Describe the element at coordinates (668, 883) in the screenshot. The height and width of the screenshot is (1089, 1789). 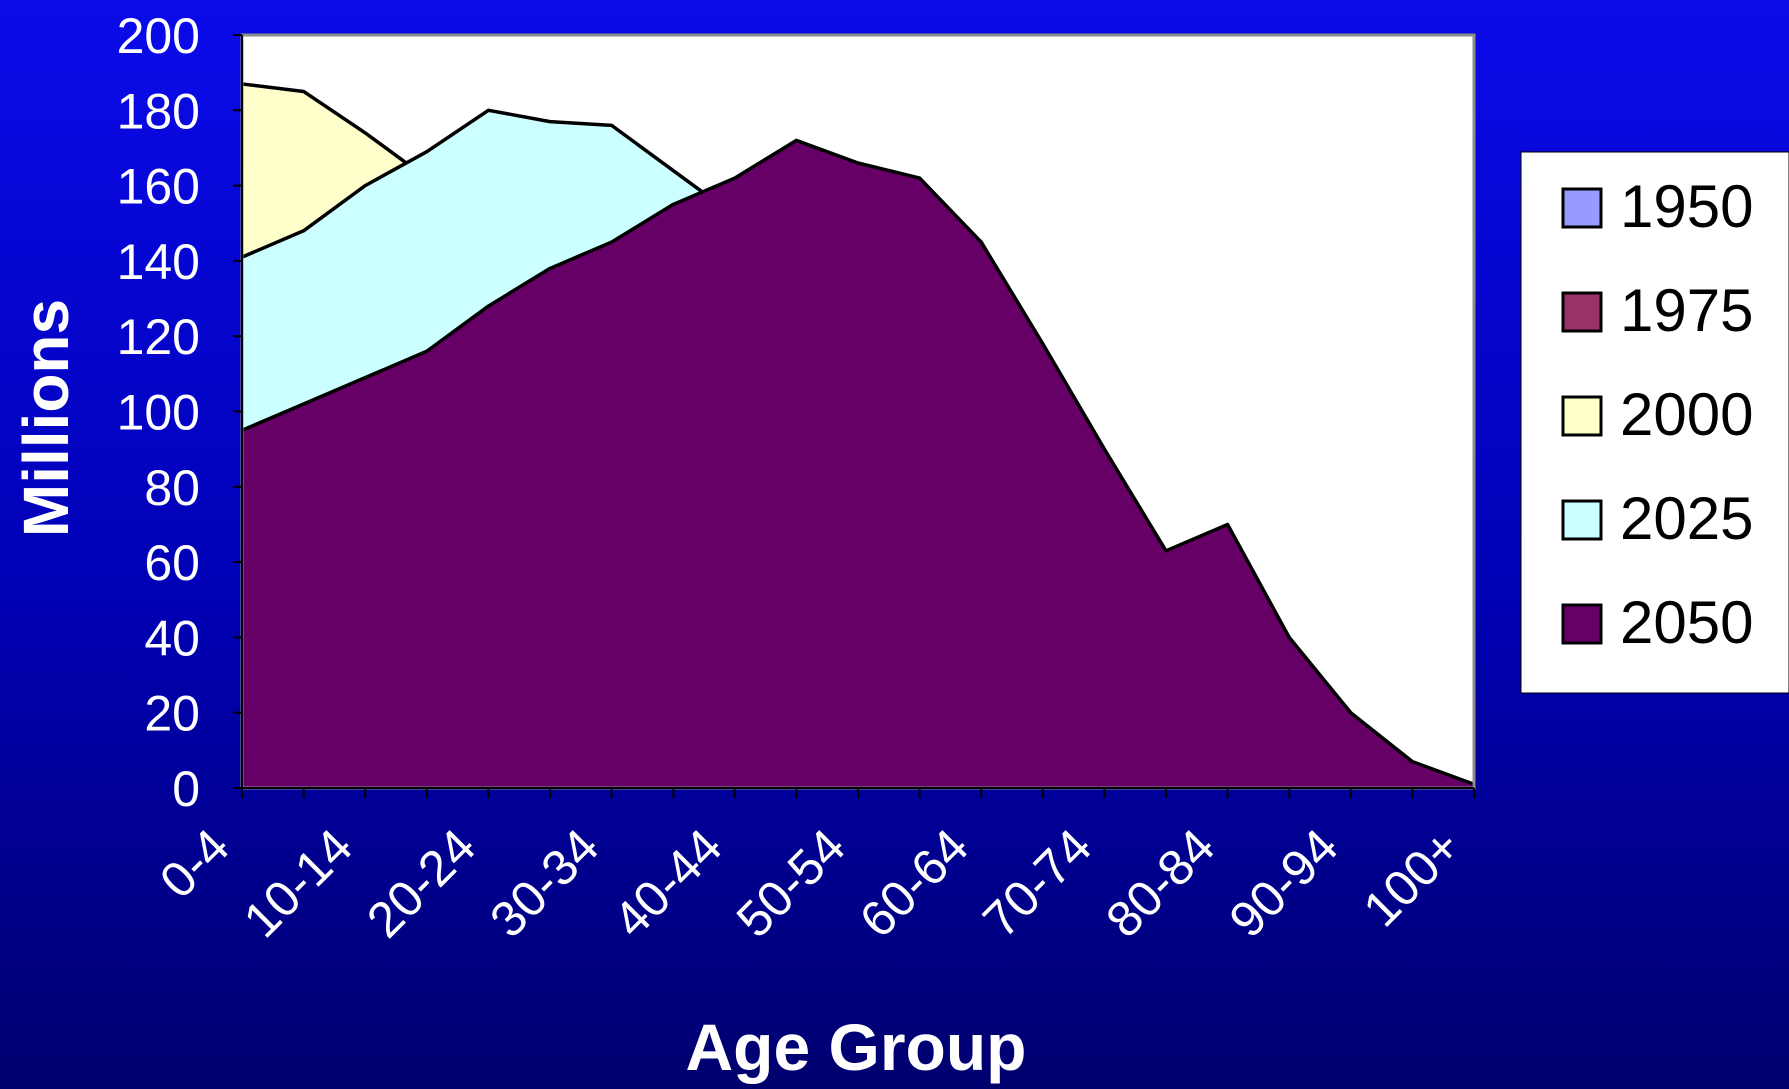
I see `x-tick-label: 40-44` at that location.